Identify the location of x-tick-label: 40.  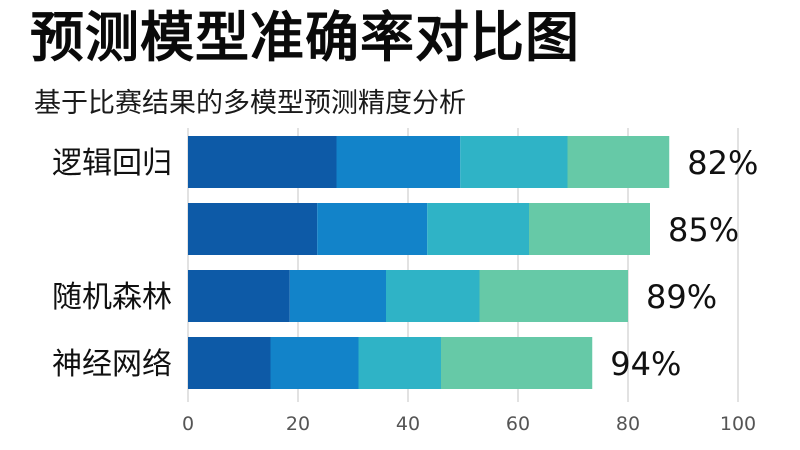
(408, 424).